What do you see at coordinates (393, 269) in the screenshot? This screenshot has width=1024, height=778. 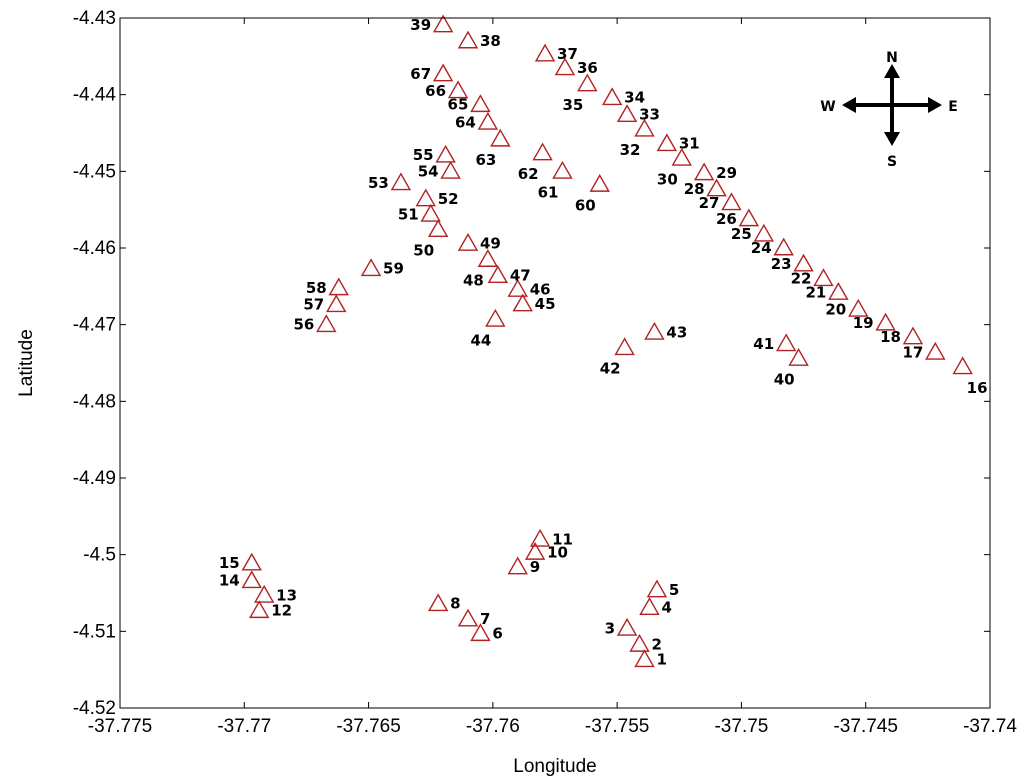 I see `point-label: 59` at bounding box center [393, 269].